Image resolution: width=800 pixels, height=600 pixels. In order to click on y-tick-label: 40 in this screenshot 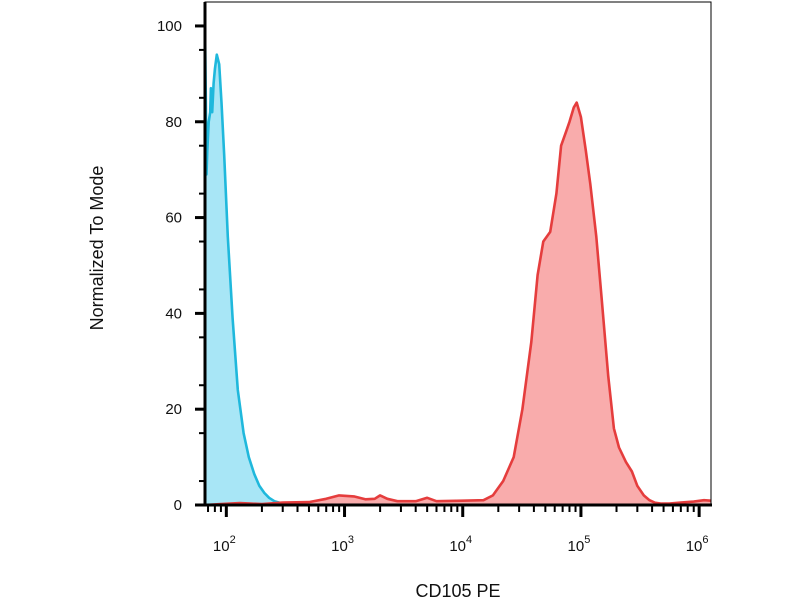, I will do `click(173, 313)`.